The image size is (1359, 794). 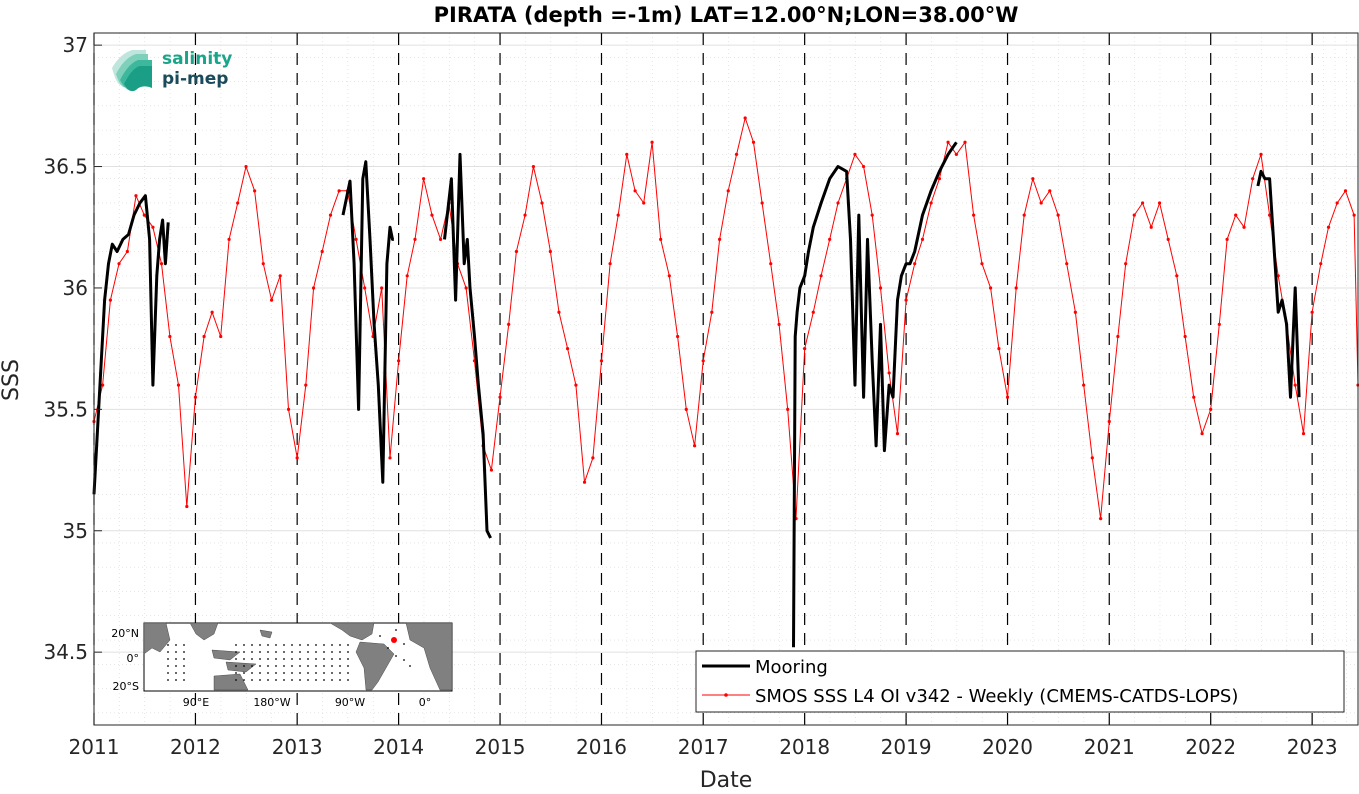 I want to click on inset-map: 20°N 0° 20°S 90°E 180°W 90°W 0°, so click(x=282, y=665).